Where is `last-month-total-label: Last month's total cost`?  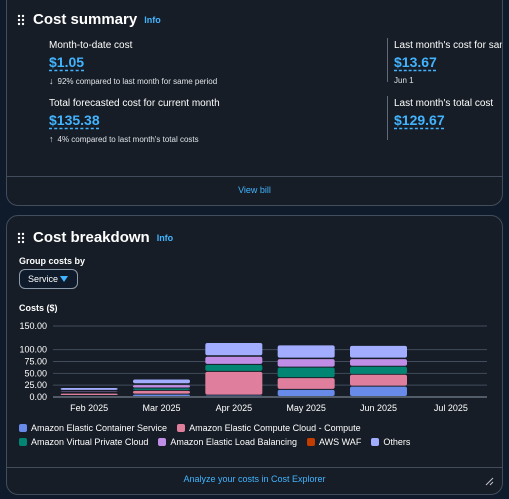
last-month-total-label: Last month's total cost is located at coordinates (444, 103).